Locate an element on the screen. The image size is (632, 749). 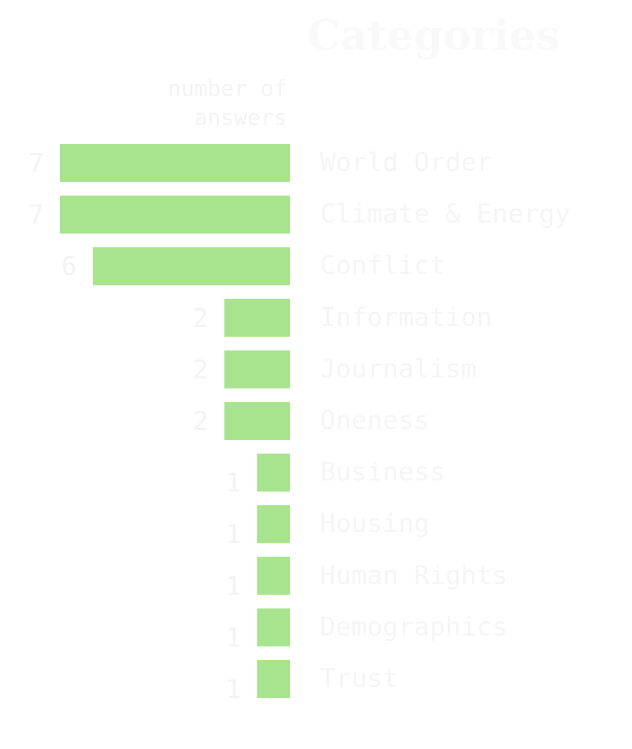
category-label-3: Information is located at coordinates (406, 318).